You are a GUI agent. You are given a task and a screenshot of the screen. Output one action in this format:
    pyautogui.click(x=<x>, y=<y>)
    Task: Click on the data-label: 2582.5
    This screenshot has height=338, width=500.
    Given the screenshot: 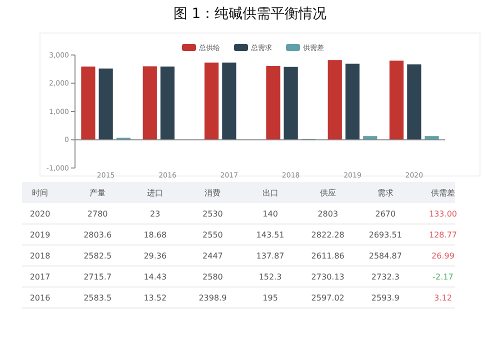 What is the action you would take?
    pyautogui.click(x=98, y=255)
    